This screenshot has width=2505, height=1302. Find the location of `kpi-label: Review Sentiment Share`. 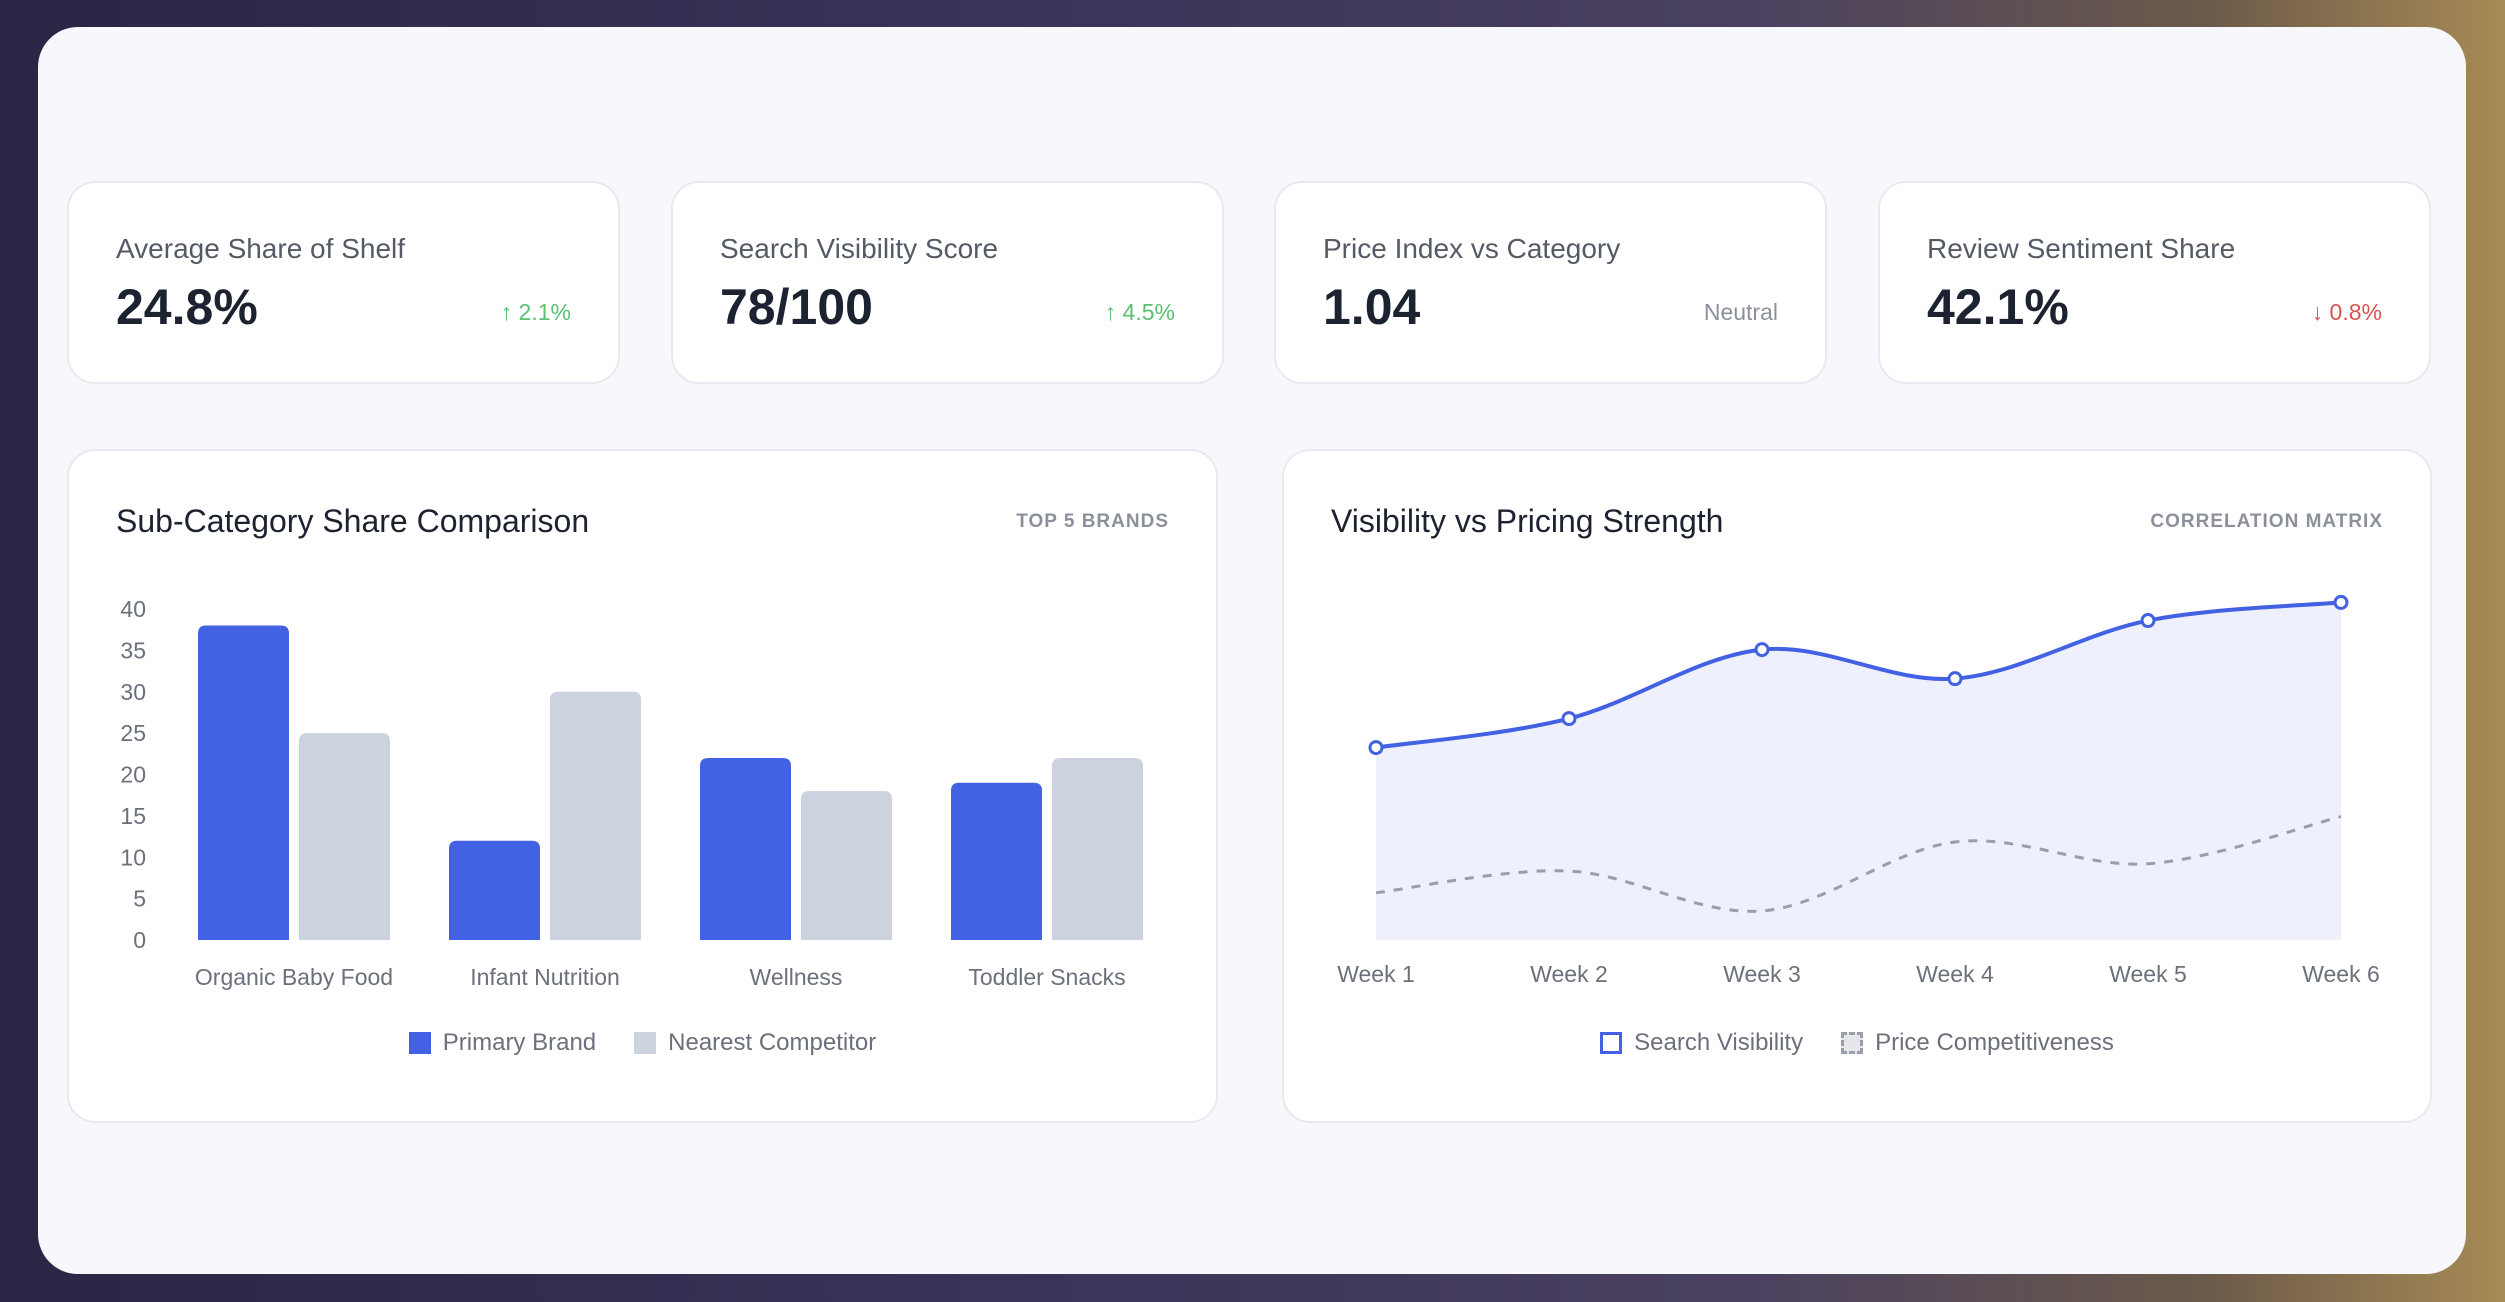

kpi-label: Review Sentiment Share is located at coordinates (2081, 248).